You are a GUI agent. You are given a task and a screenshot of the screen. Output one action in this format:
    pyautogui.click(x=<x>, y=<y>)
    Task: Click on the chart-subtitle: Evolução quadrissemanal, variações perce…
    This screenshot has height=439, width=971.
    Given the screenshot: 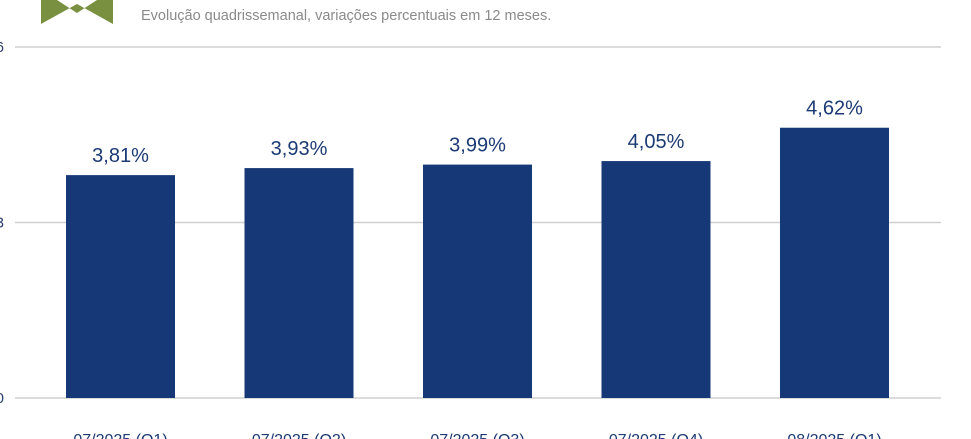 What is the action you would take?
    pyautogui.click(x=346, y=16)
    